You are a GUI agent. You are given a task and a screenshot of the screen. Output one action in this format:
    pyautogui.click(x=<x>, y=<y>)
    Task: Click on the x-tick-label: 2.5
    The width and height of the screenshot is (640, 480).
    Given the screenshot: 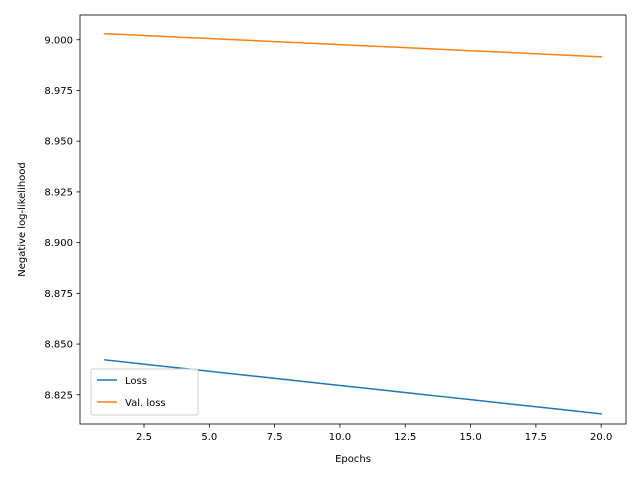 What is the action you would take?
    pyautogui.click(x=144, y=437)
    